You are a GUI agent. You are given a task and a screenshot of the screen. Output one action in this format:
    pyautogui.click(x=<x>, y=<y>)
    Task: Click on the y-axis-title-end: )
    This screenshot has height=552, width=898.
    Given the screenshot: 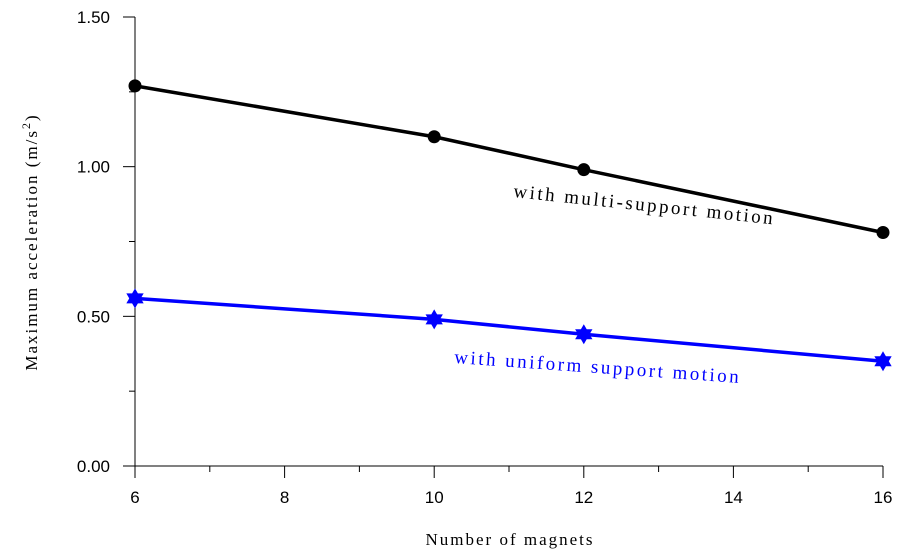 What is the action you would take?
    pyautogui.click(x=31, y=117)
    